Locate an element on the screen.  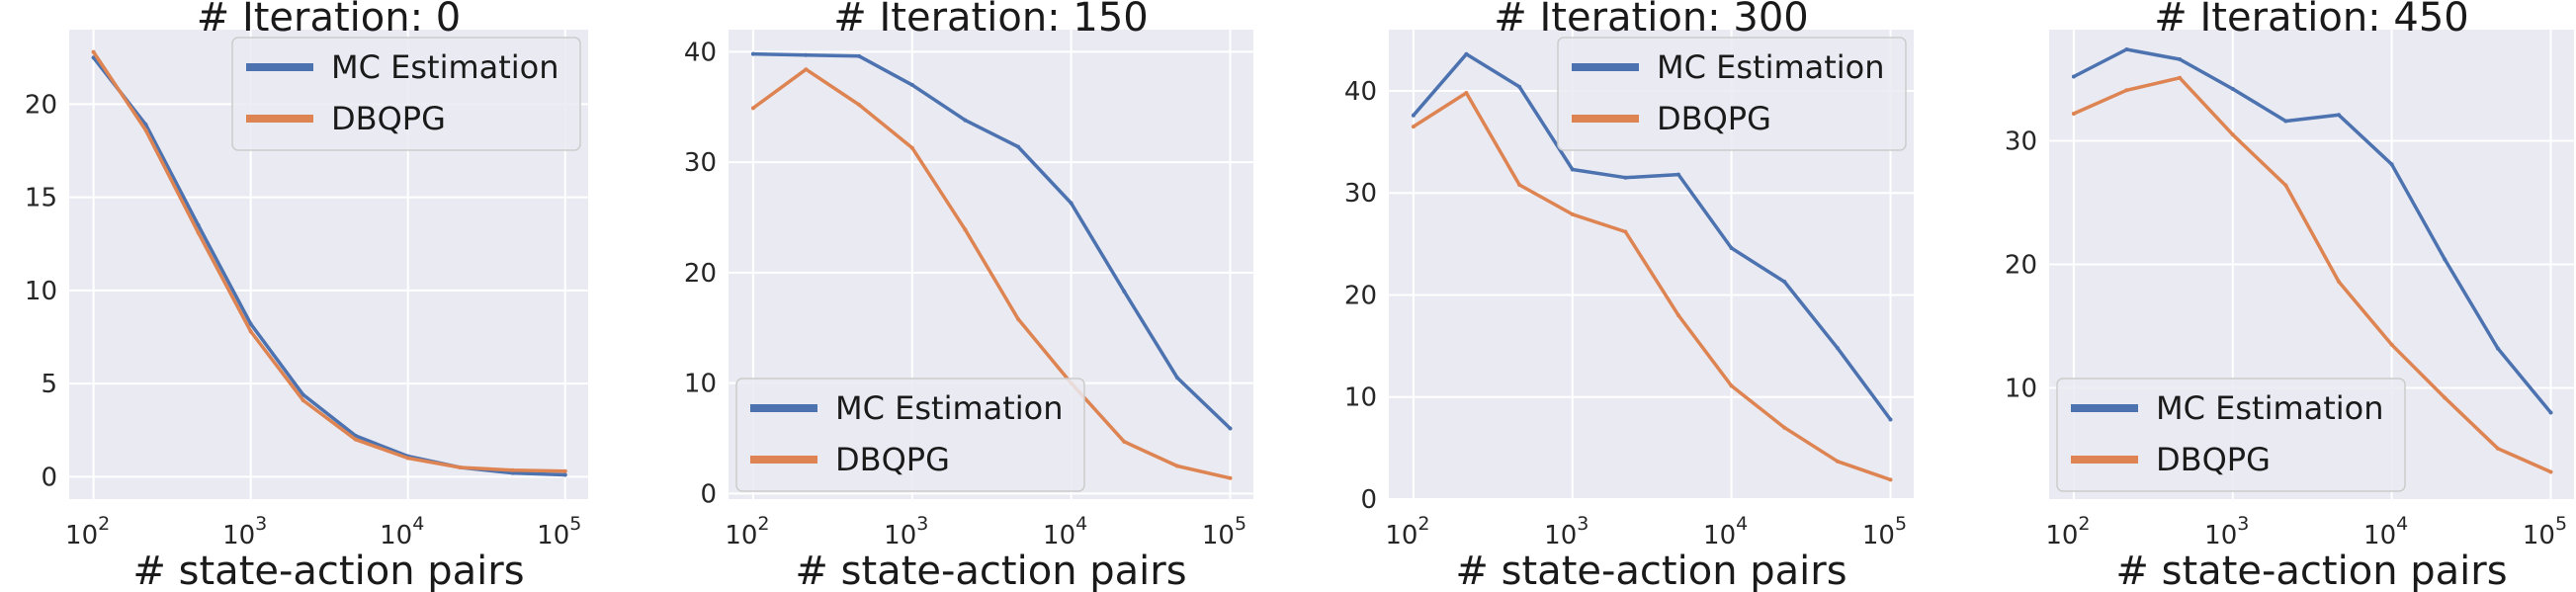
y-tick-label: 20 is located at coordinates (41, 105).